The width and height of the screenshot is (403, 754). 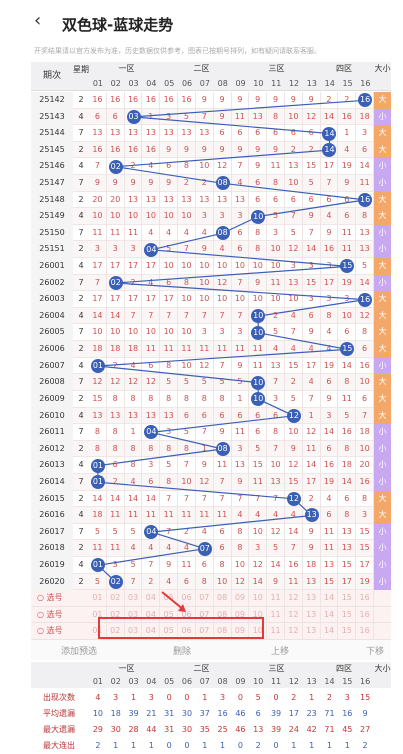 I want to click on number-header: 07, so click(x=204, y=681).